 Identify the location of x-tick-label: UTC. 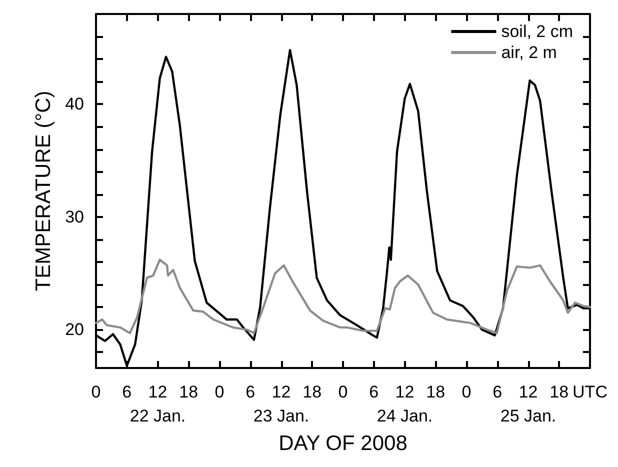
(590, 392).